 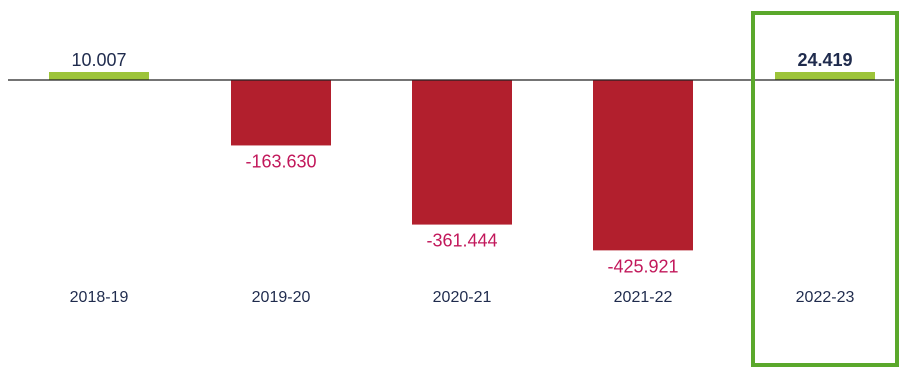 I want to click on category-label-2021-22: 2021-22, so click(x=643, y=297).